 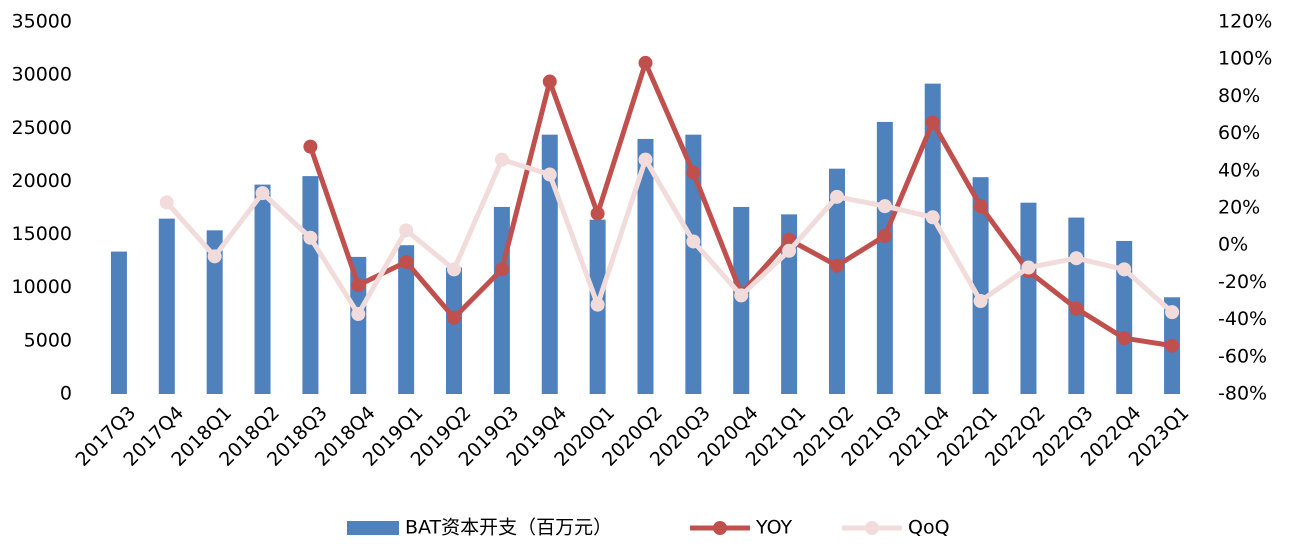 I want to click on legend-label: BAT资本开支（百万元）, so click(x=508, y=528).